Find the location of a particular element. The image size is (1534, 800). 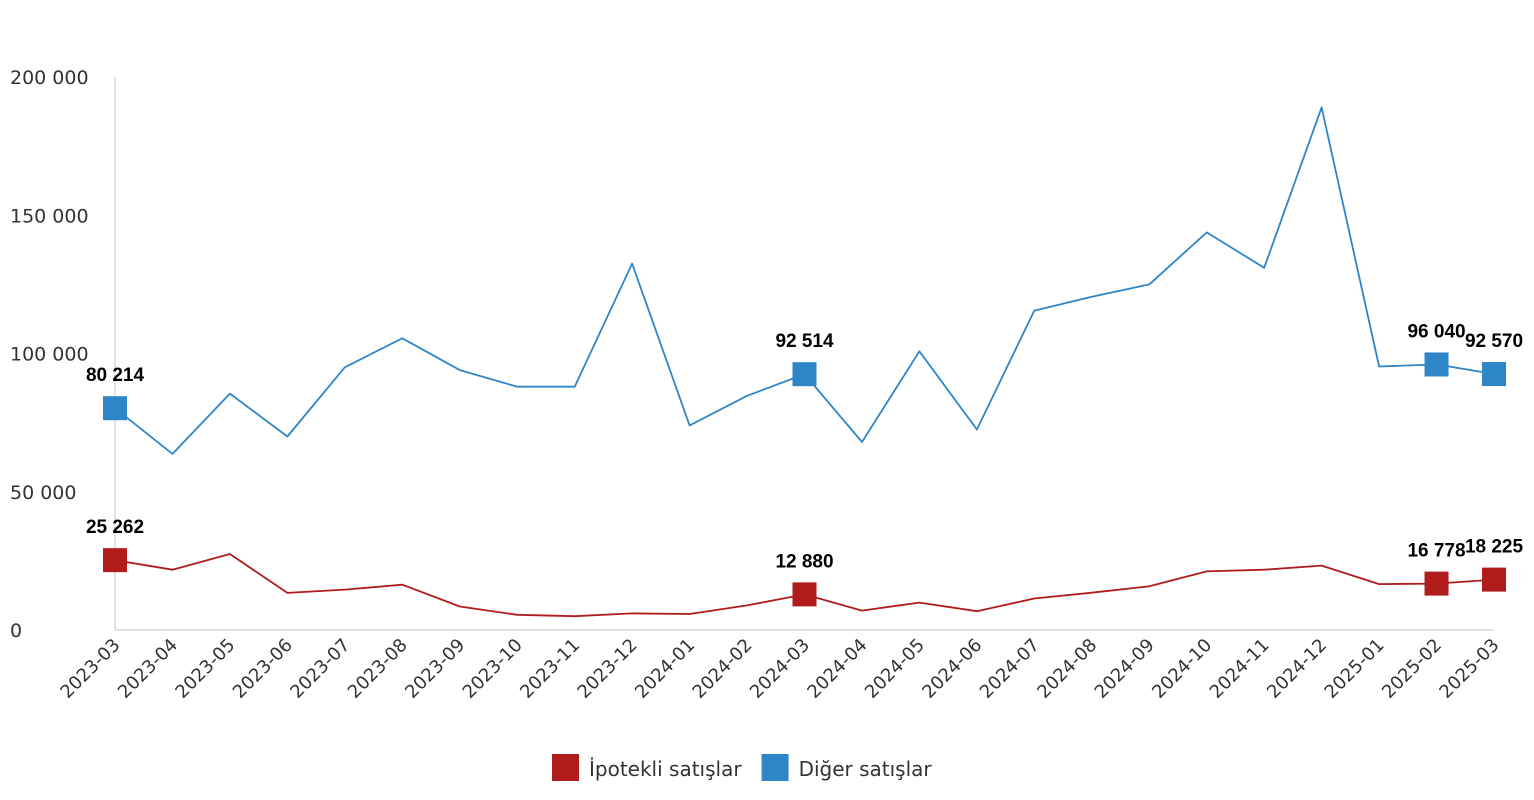

x-tick-label: 2025-03 is located at coordinates (1469, 669).